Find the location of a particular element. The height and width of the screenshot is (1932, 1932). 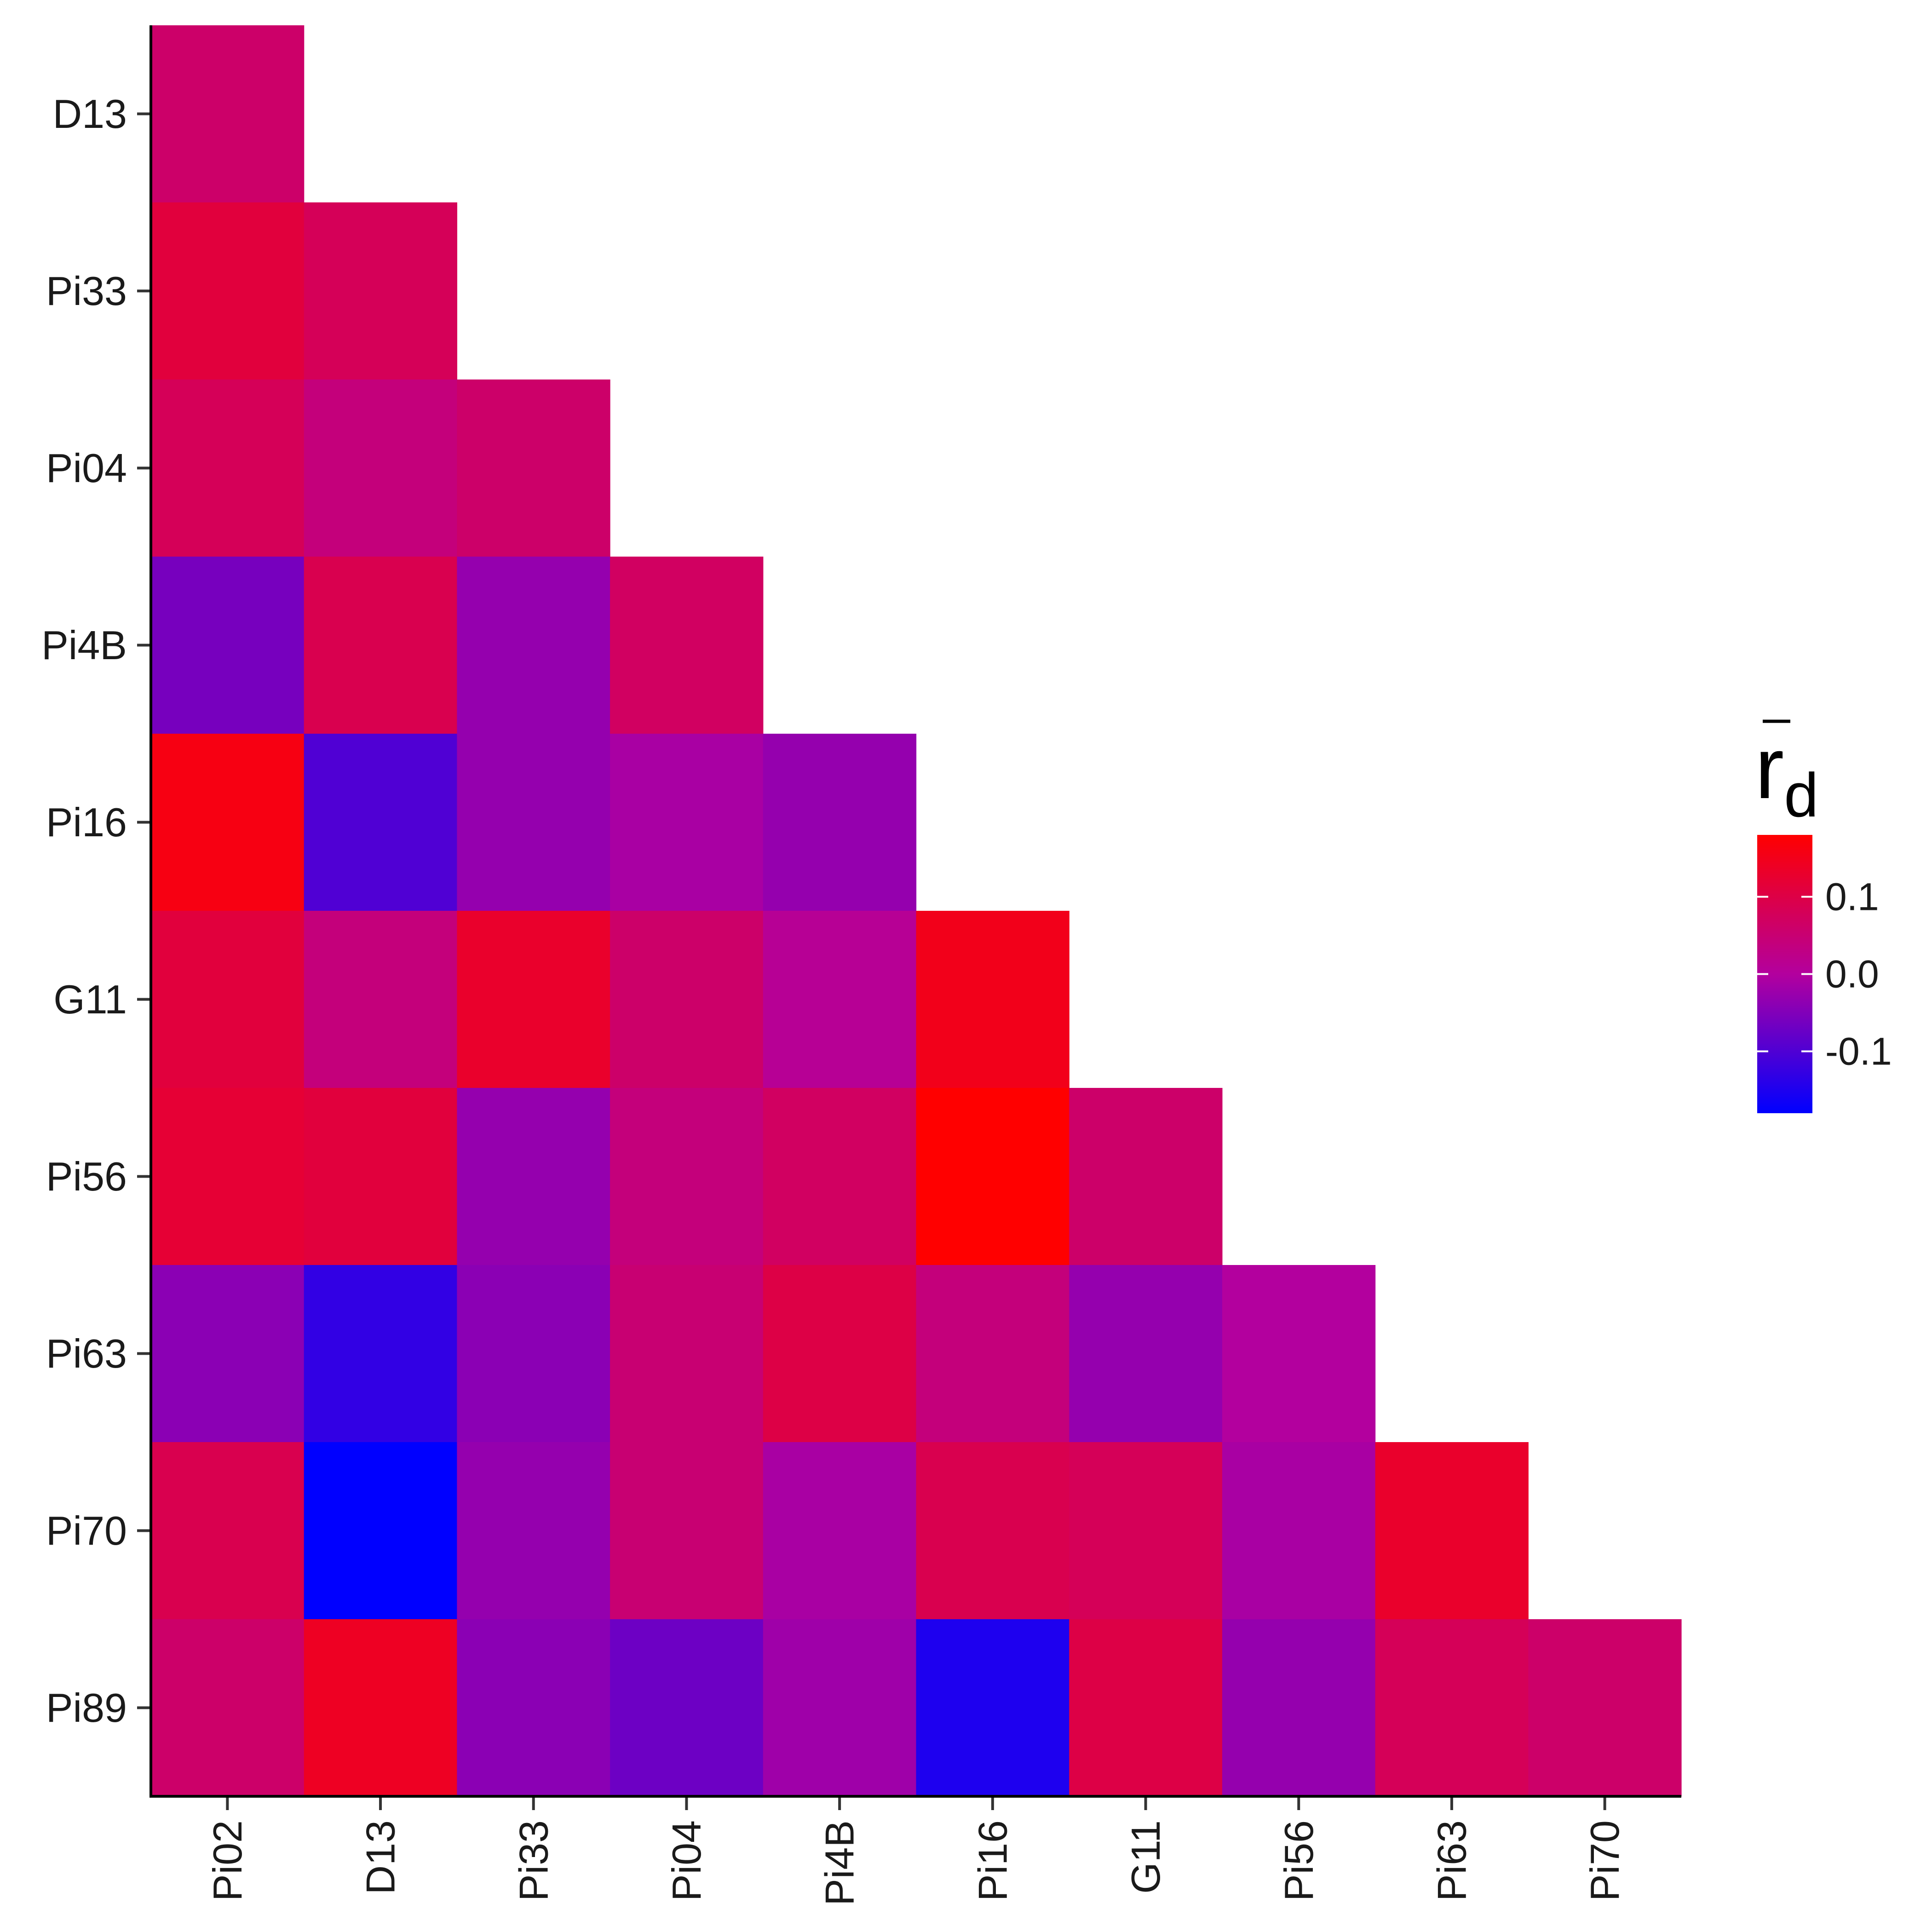

legend-tick-label-2: -0.1 is located at coordinates (1858, 1051).